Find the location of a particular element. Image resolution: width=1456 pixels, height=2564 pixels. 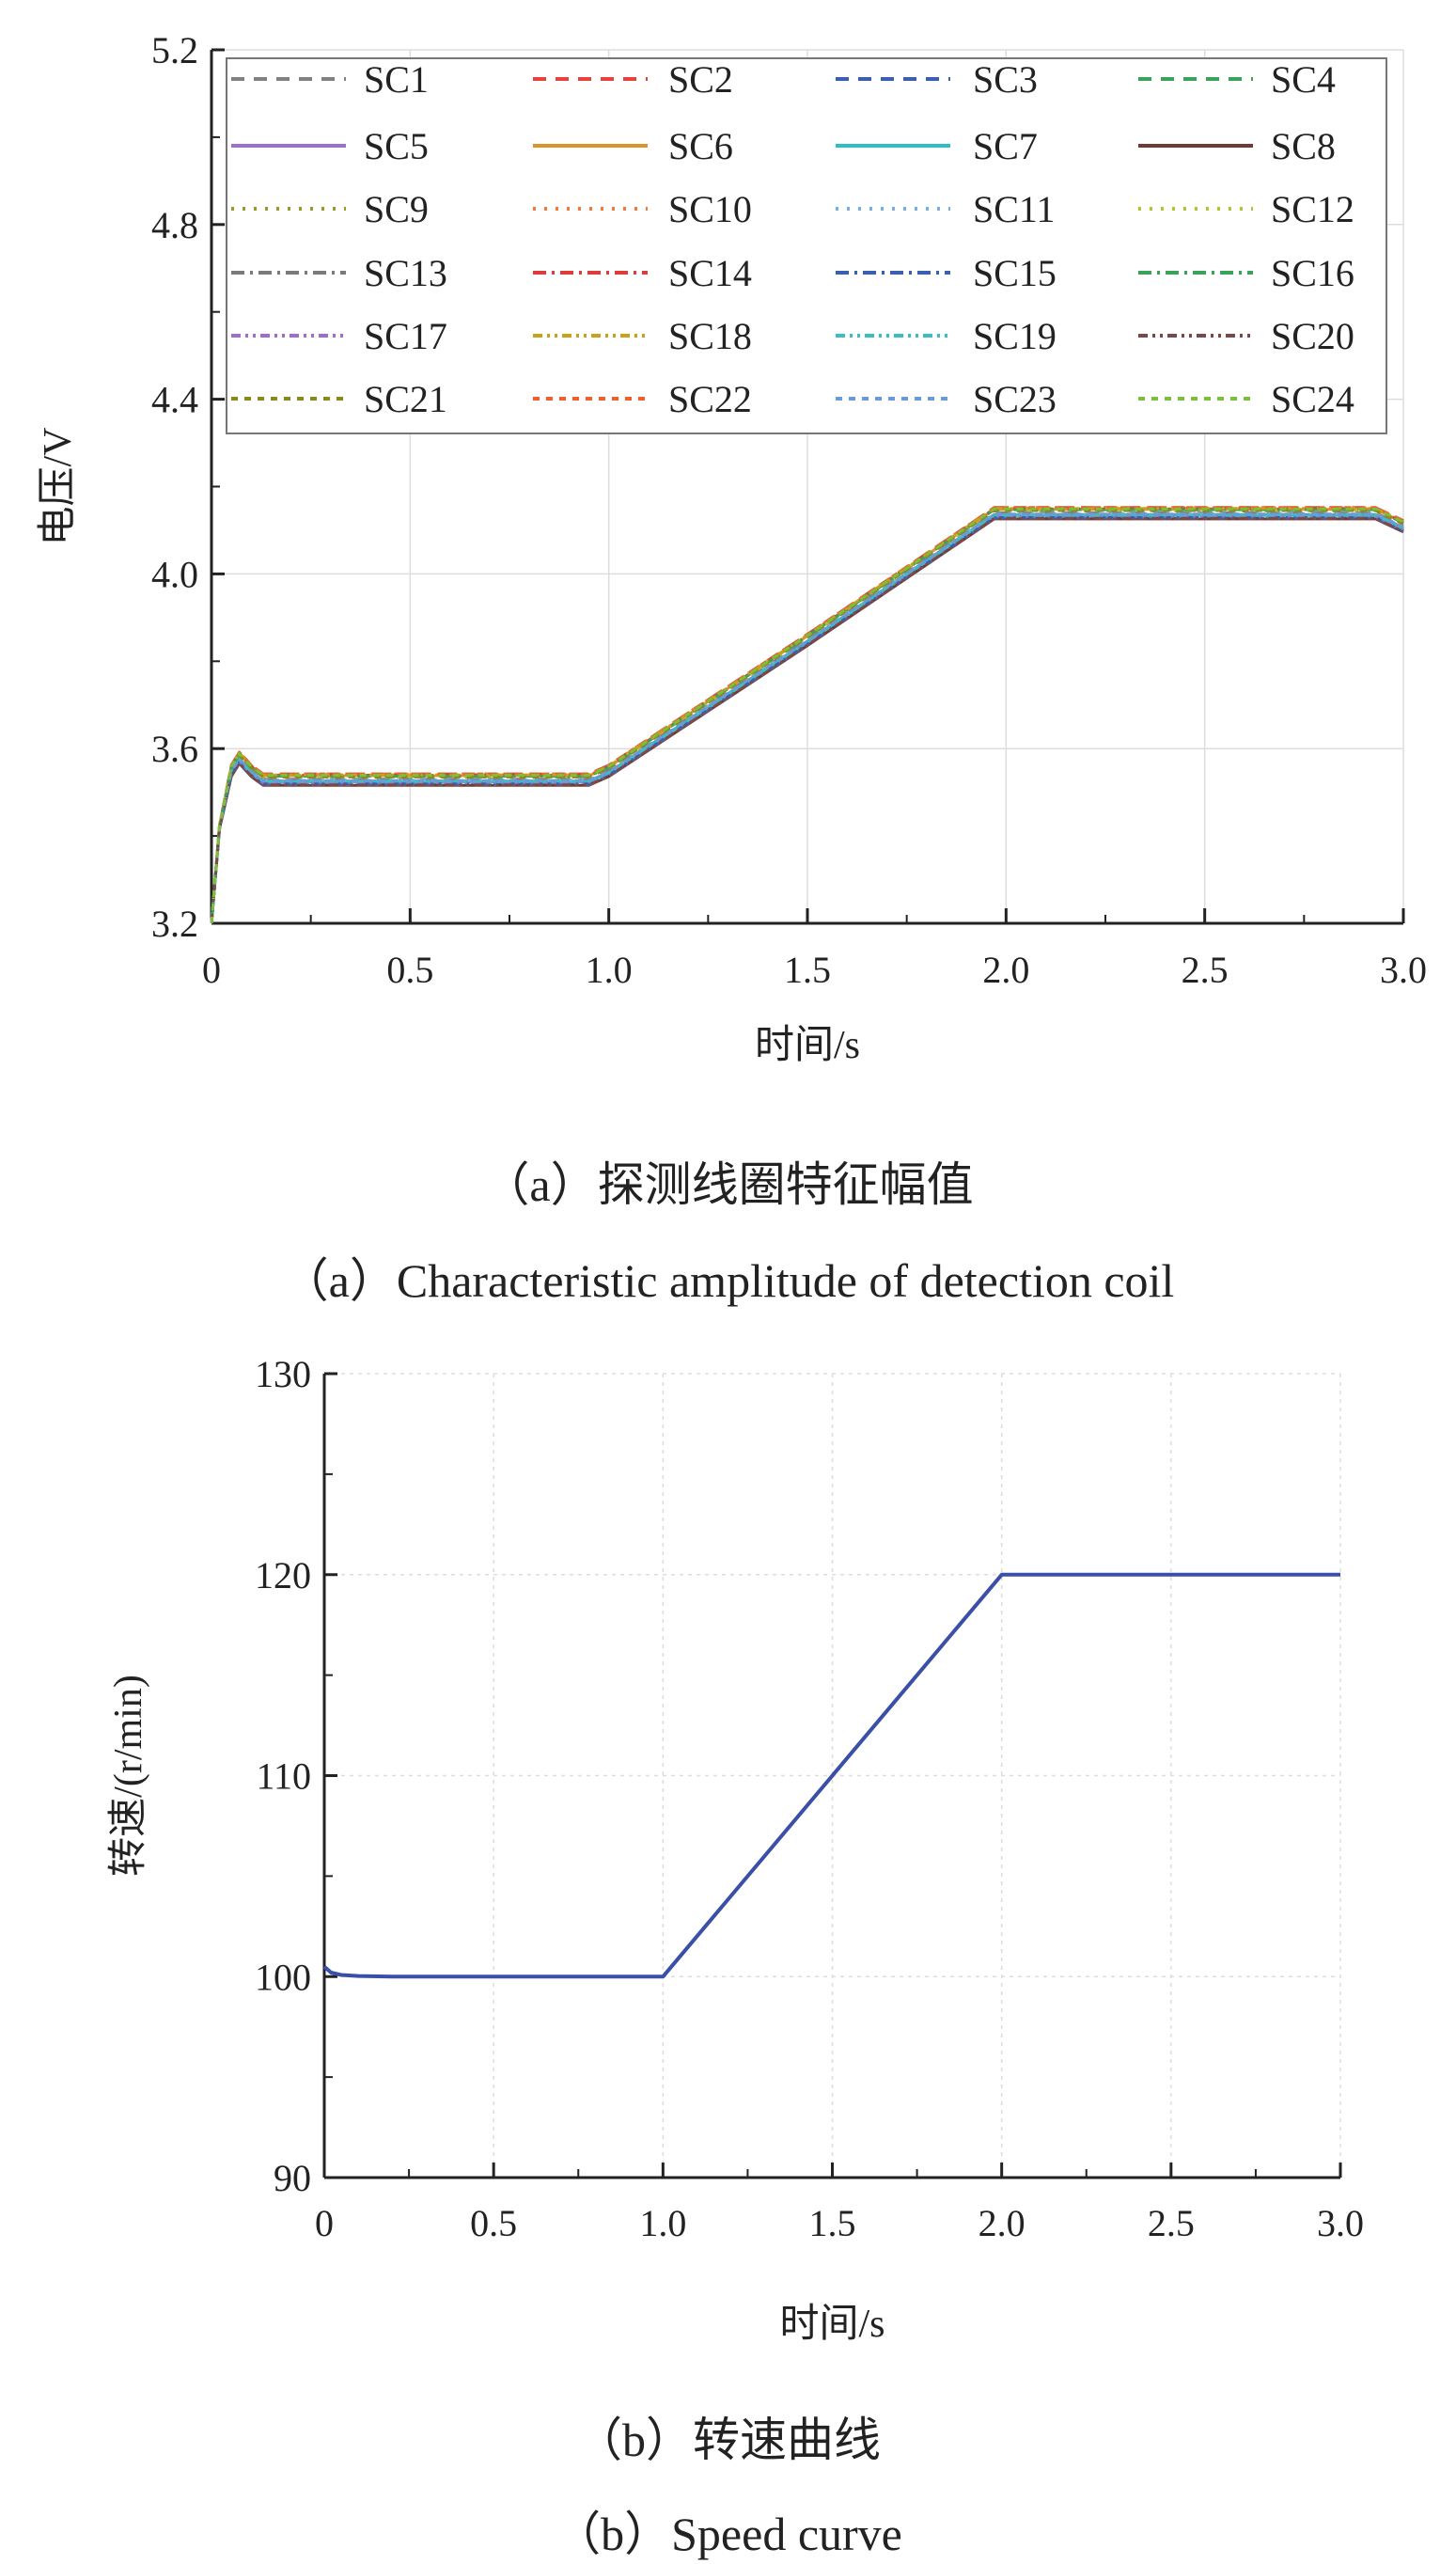

legend-label-sc16: SC16 is located at coordinates (1312, 273).